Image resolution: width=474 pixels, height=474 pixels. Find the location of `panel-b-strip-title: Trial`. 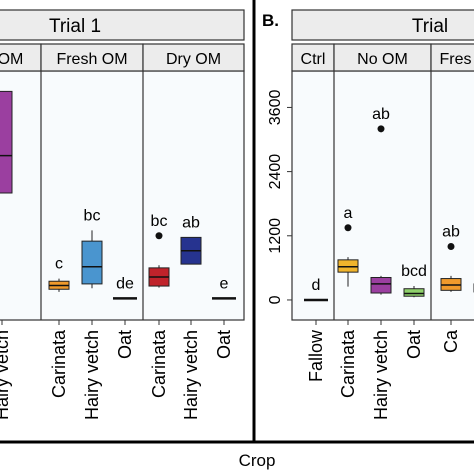

panel-b-strip-title: Trial is located at coordinates (430, 26).